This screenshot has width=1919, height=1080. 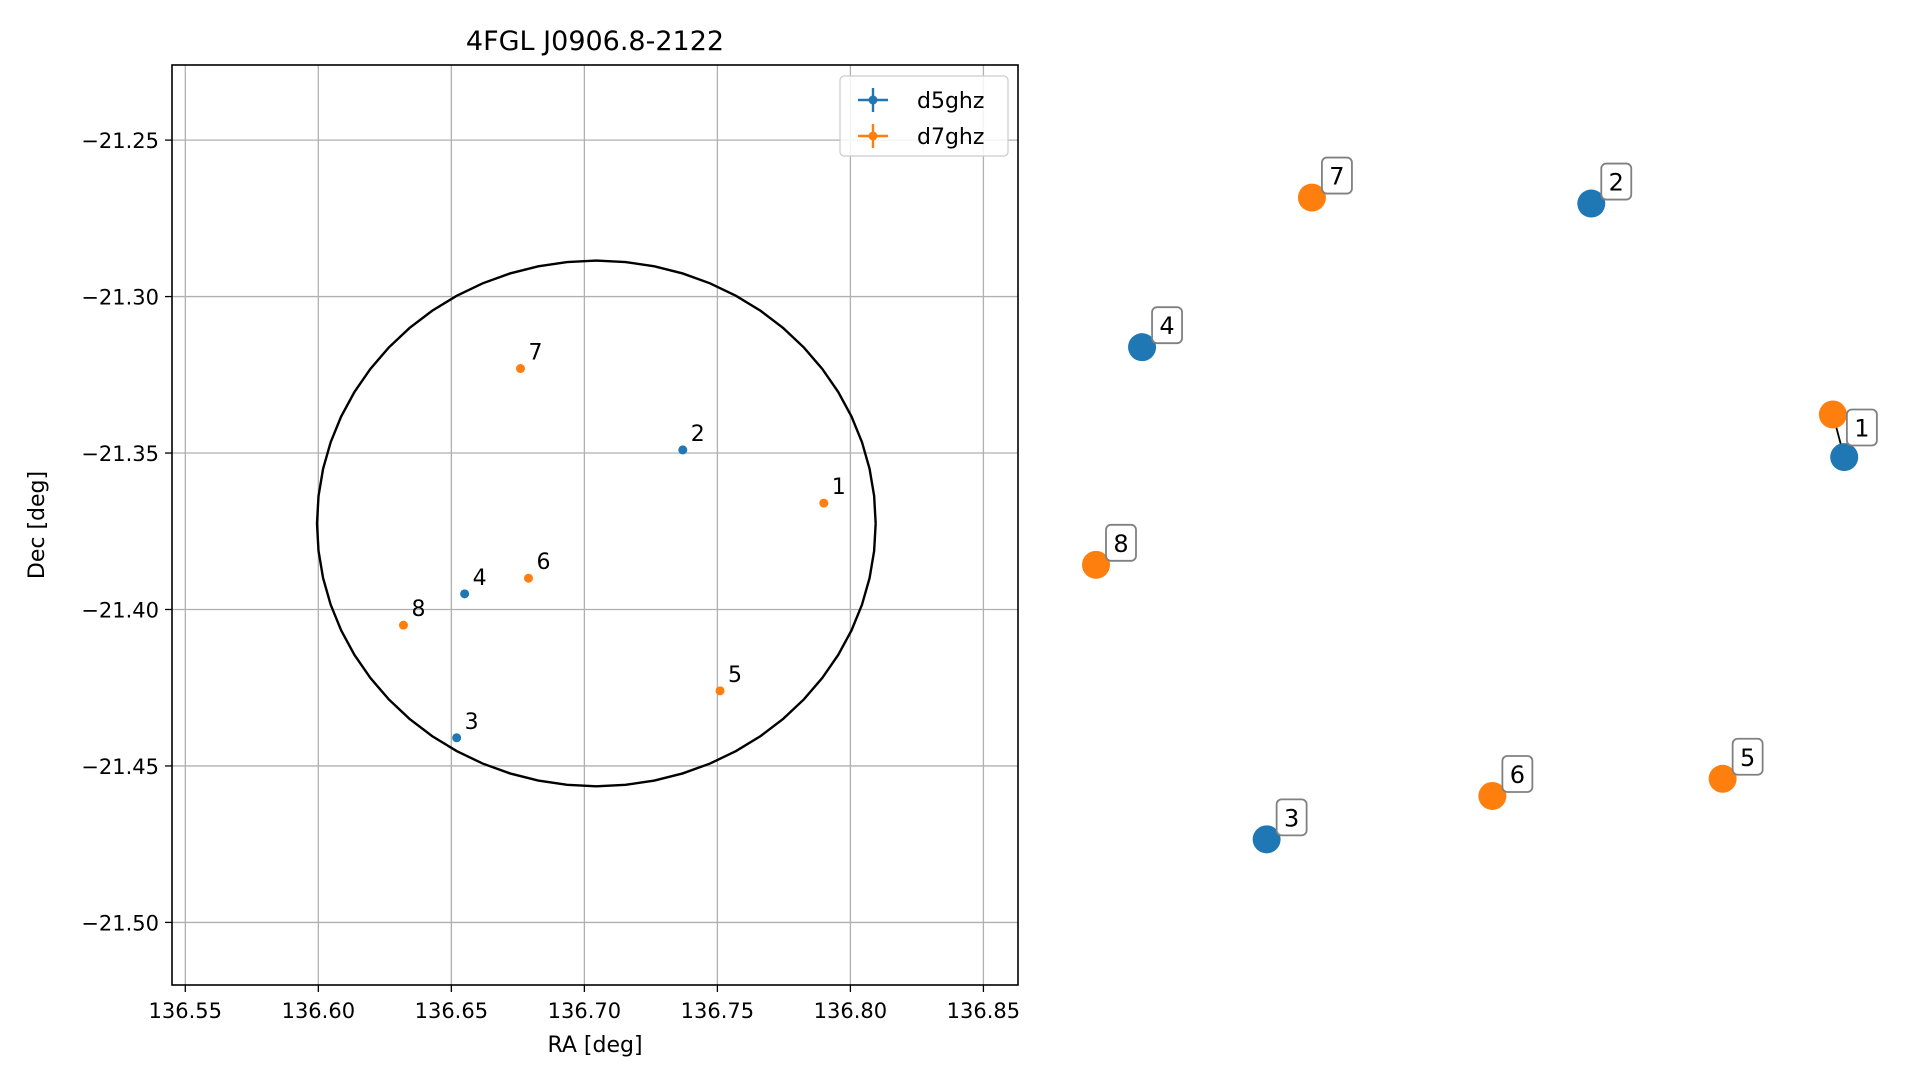 I want to click on point-label: 8, so click(x=418, y=609).